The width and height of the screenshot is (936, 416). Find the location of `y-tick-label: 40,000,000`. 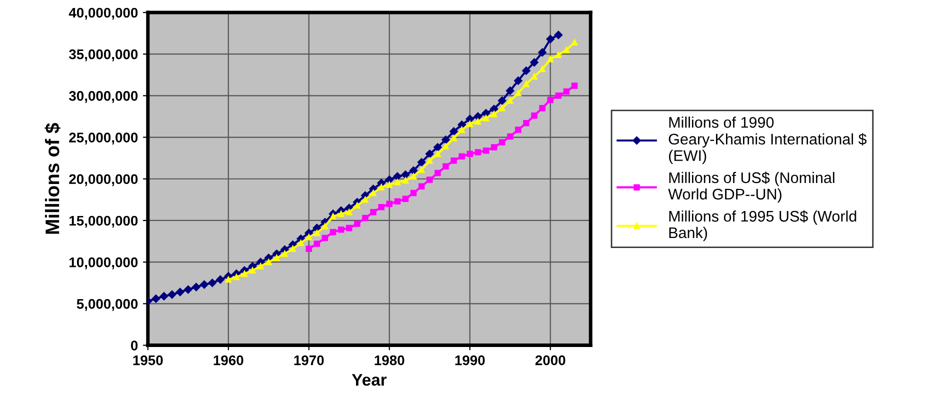

y-tick-label: 40,000,000 is located at coordinates (103, 14).